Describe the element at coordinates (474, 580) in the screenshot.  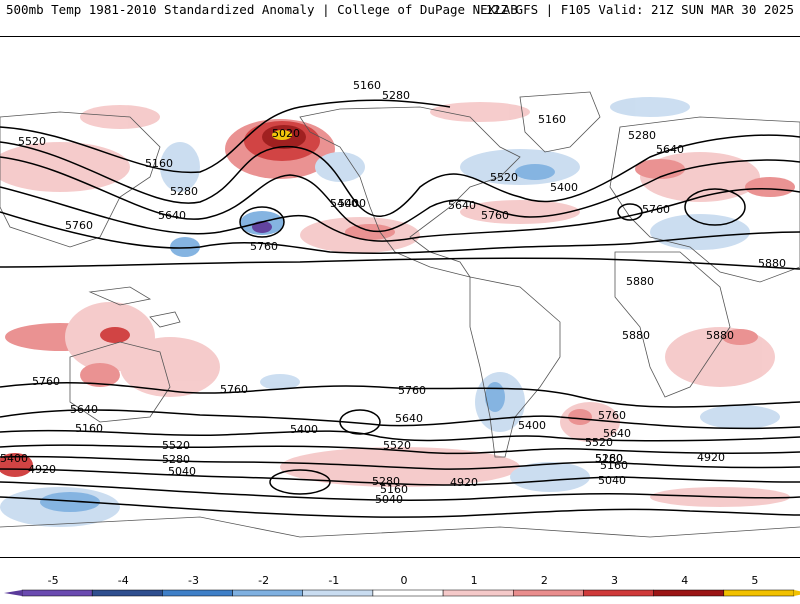
I see `legend-tick-label: 1` at that location.